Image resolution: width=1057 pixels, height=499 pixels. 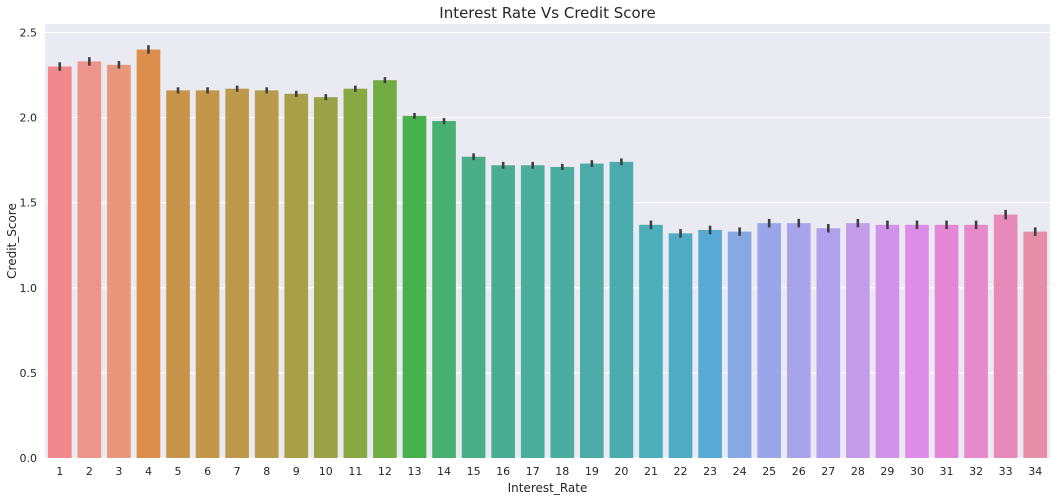 I want to click on x-tick-label: 15, so click(x=474, y=471).